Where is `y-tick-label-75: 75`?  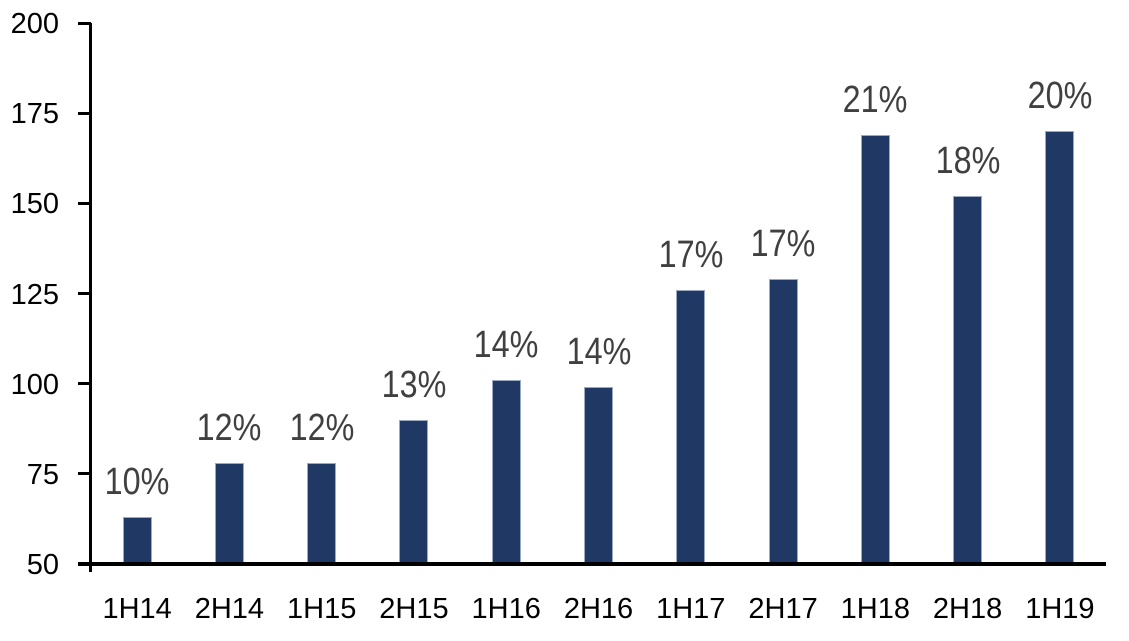
y-tick-label-75: 75 is located at coordinates (42, 475).